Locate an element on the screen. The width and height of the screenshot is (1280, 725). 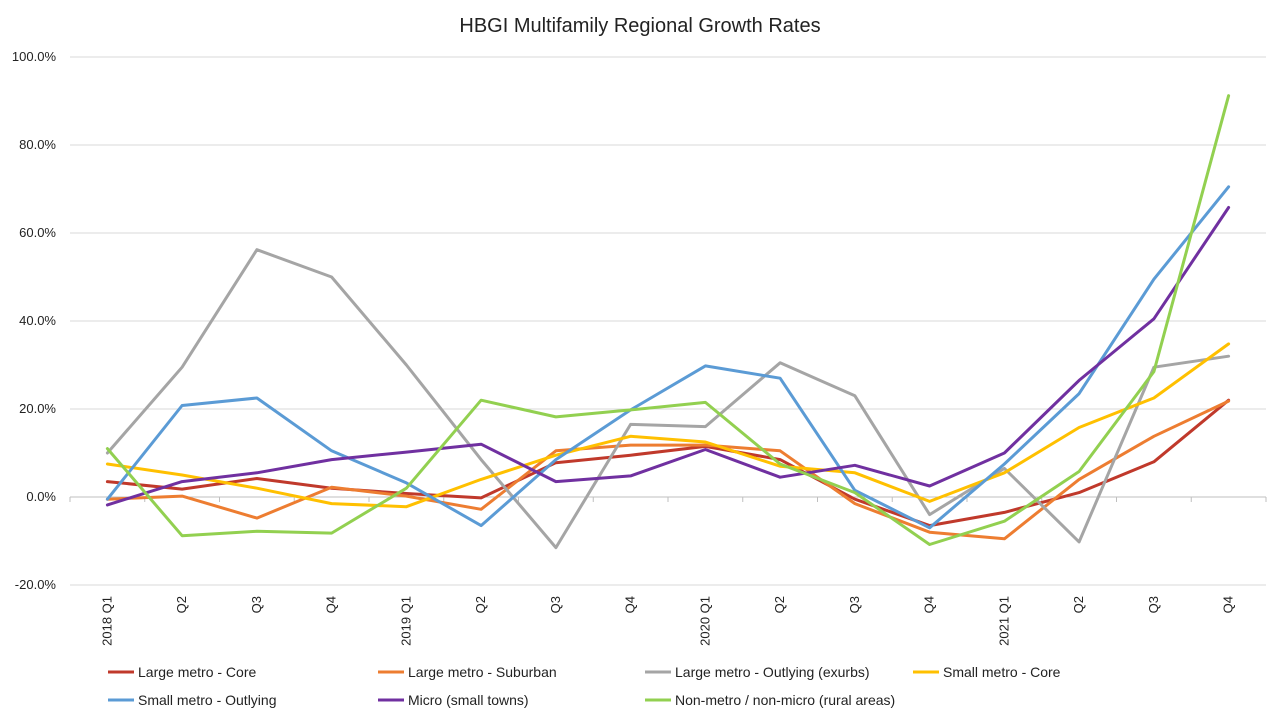
y-tick-label: 60.0% is located at coordinates (37, 232).